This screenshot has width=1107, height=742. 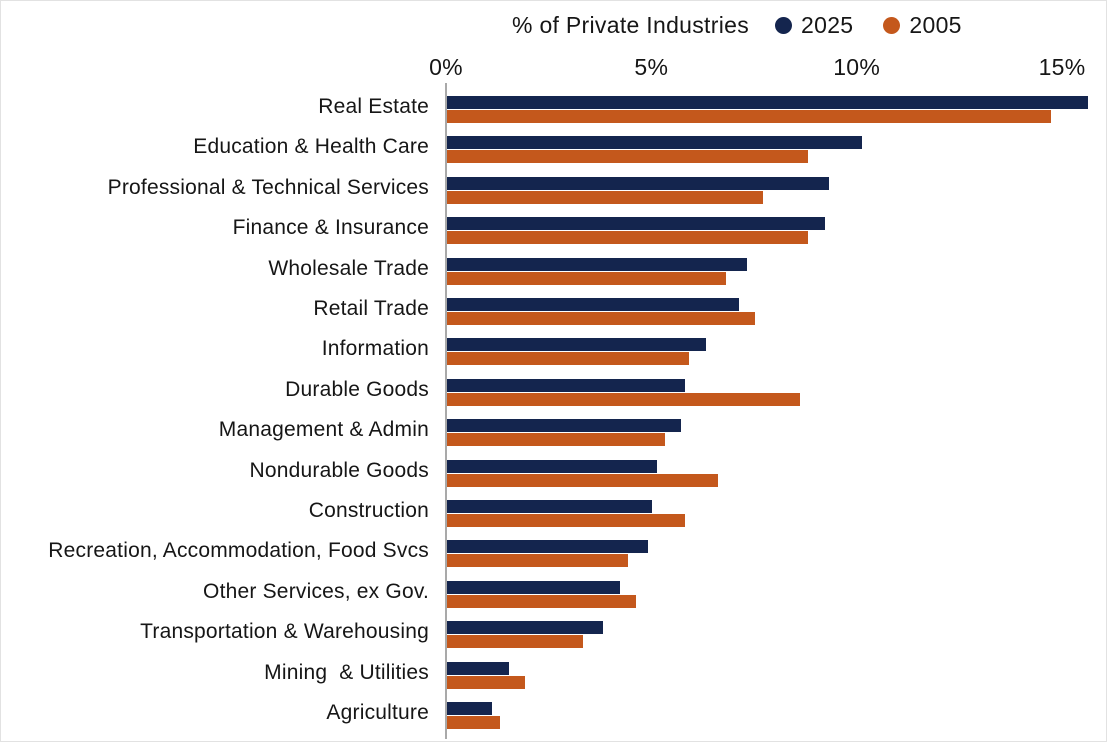 I want to click on category-label: Management & Admin, so click(x=323, y=430).